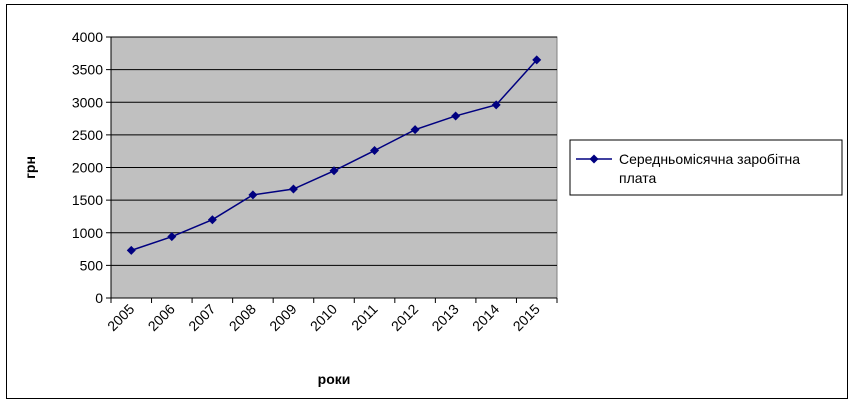 The image size is (855, 405). I want to click on y-tick-label: 3000, so click(87, 102).